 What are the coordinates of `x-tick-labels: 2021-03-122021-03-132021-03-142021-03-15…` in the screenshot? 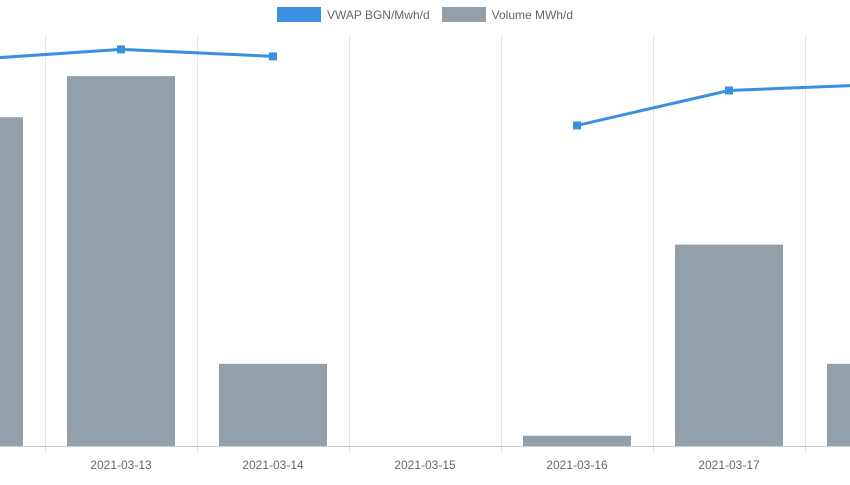 It's located at (425, 465).